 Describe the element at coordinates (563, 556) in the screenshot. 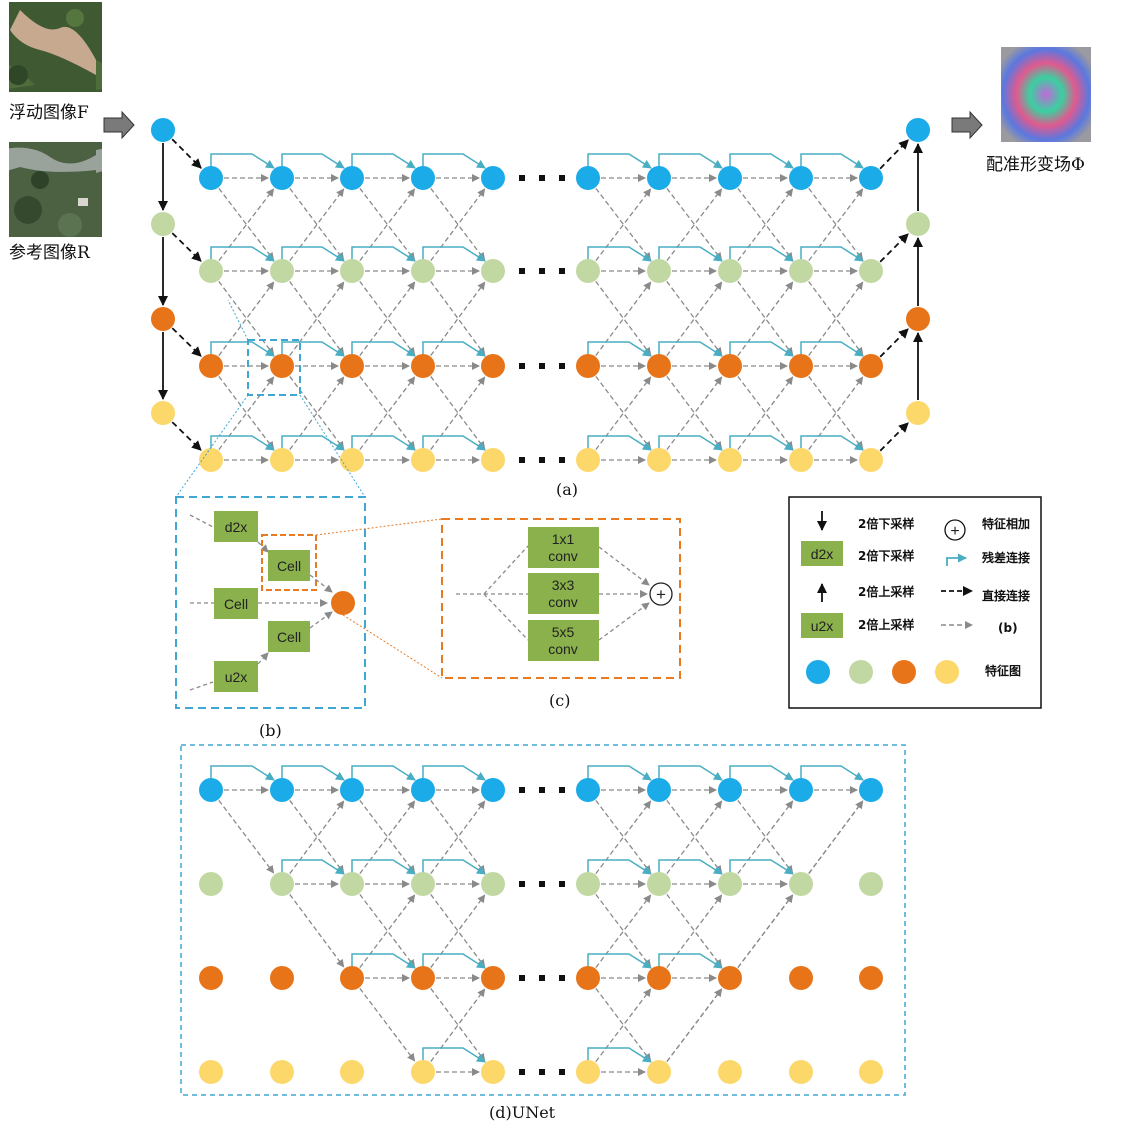

I see `conv1x1-line2: conv` at that location.